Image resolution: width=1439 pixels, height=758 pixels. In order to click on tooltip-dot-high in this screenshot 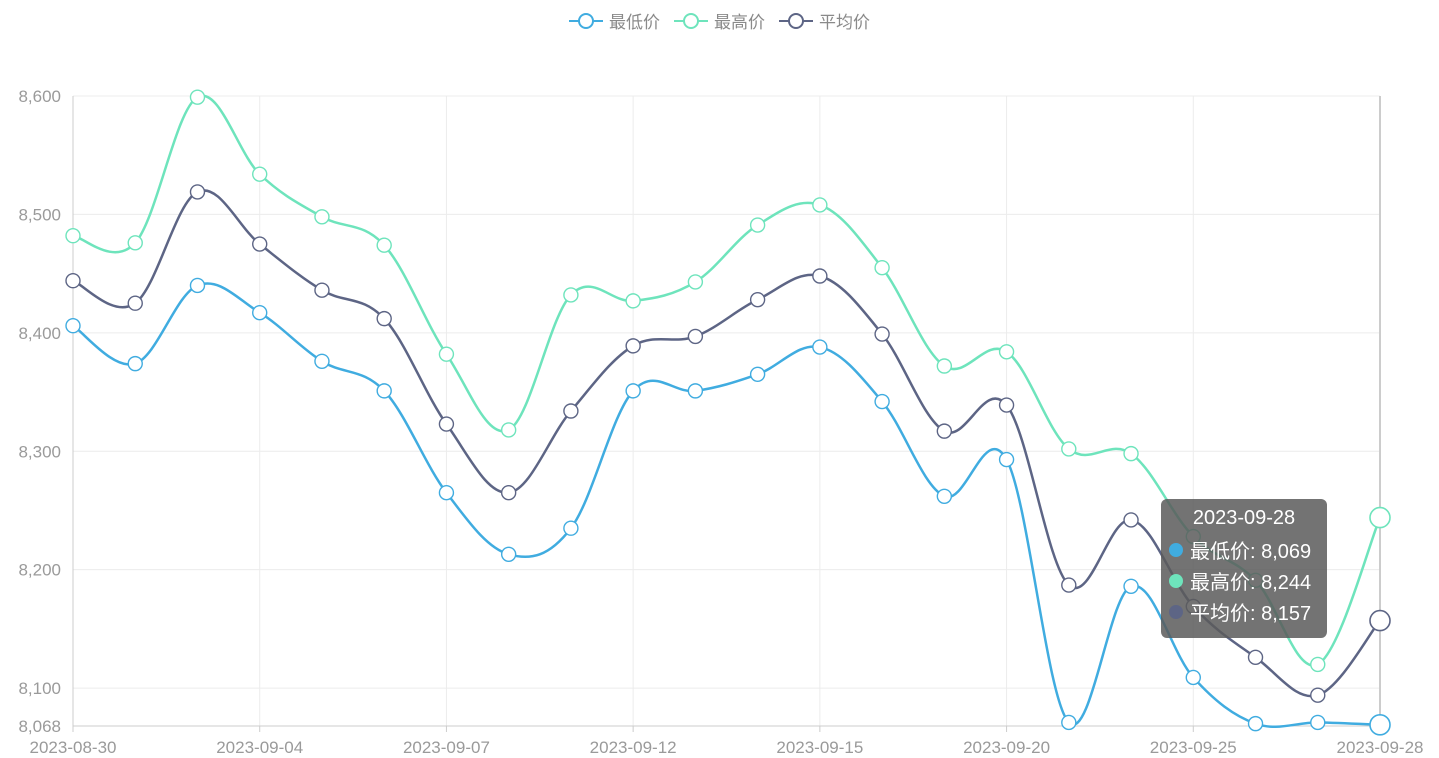, I will do `click(1176, 580)`.